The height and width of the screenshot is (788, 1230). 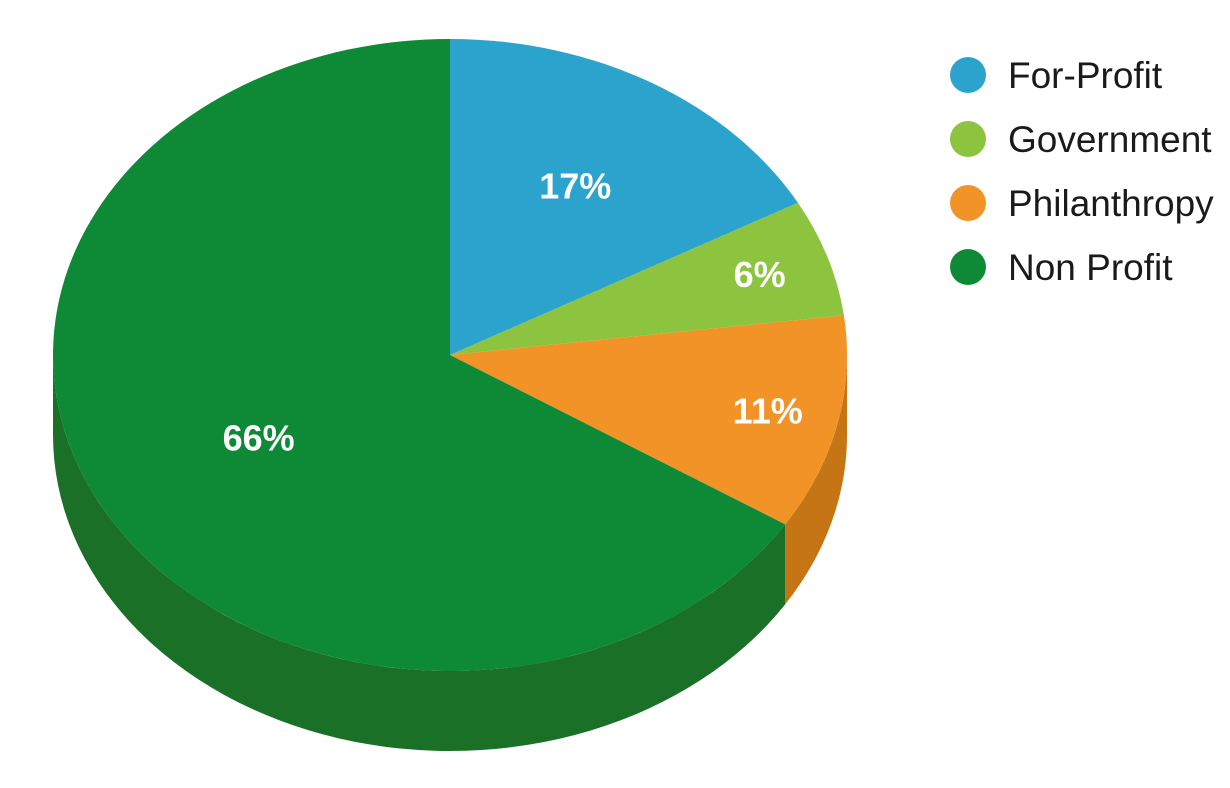 I want to click on pie-slice-for-profit, so click(x=624, y=197).